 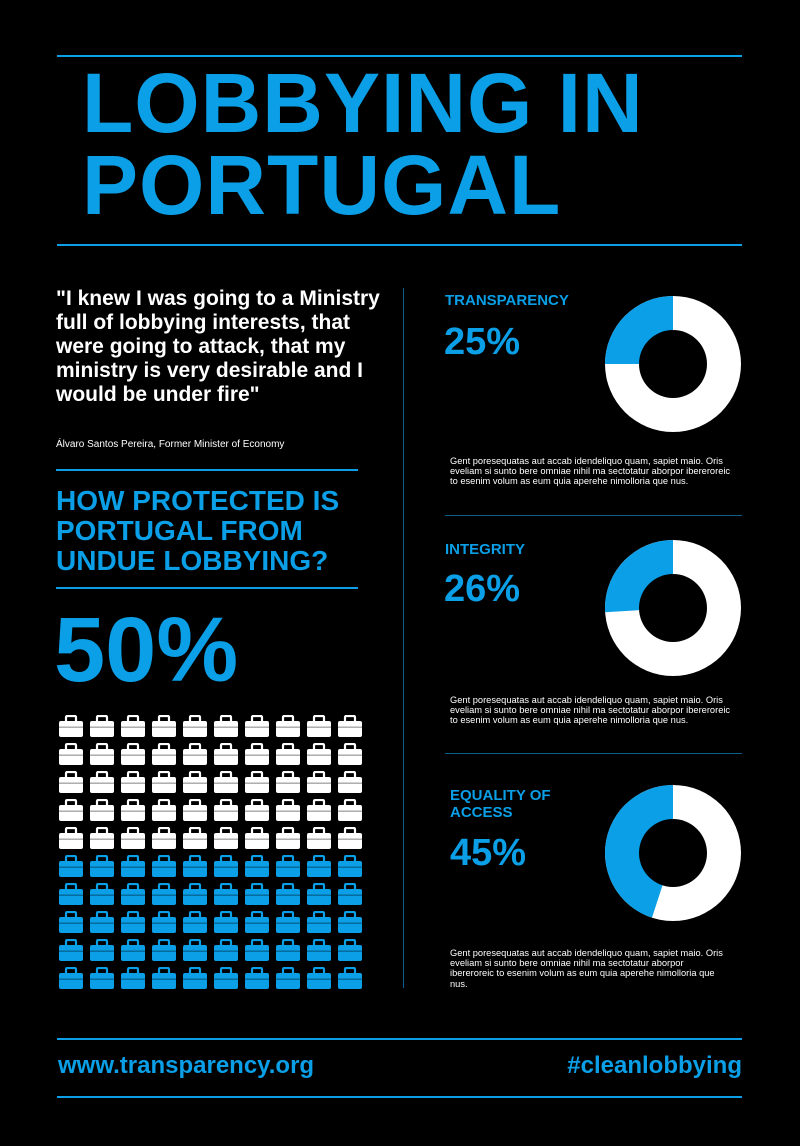 What do you see at coordinates (399, 1097) in the screenshot?
I see `footer-bottom-rule` at bounding box center [399, 1097].